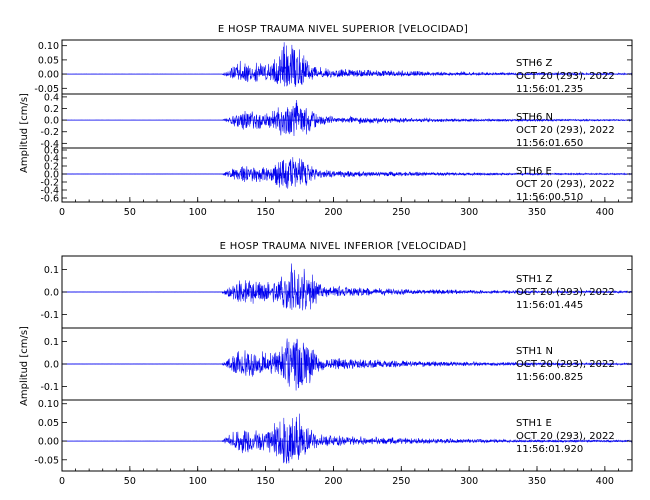 This screenshot has height=500, width=650. I want to click on station-component-label: STH1 N, so click(534, 351).